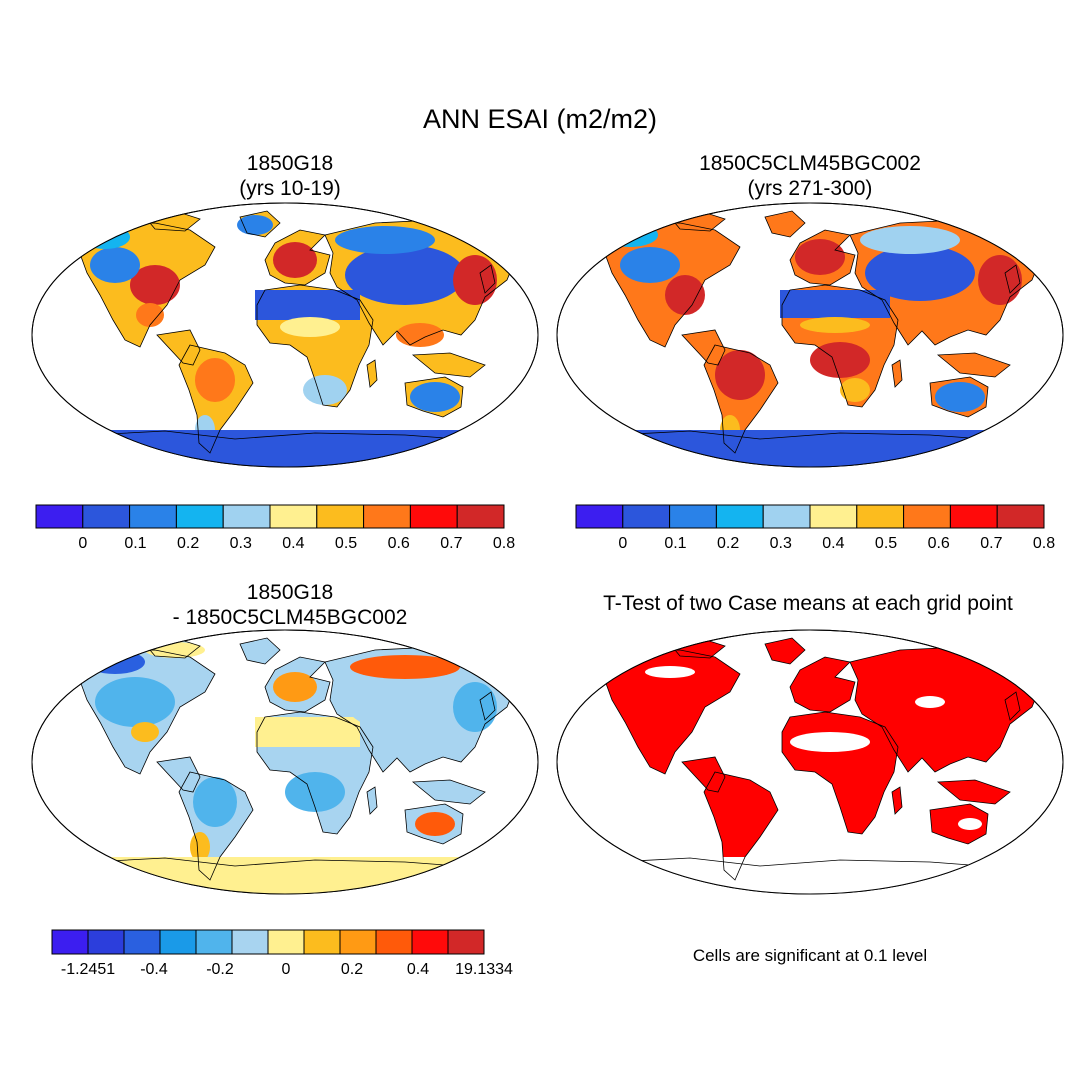  What do you see at coordinates (484, 969) in the screenshot?
I see `colorbar-diff-tick-label: 19.1334` at bounding box center [484, 969].